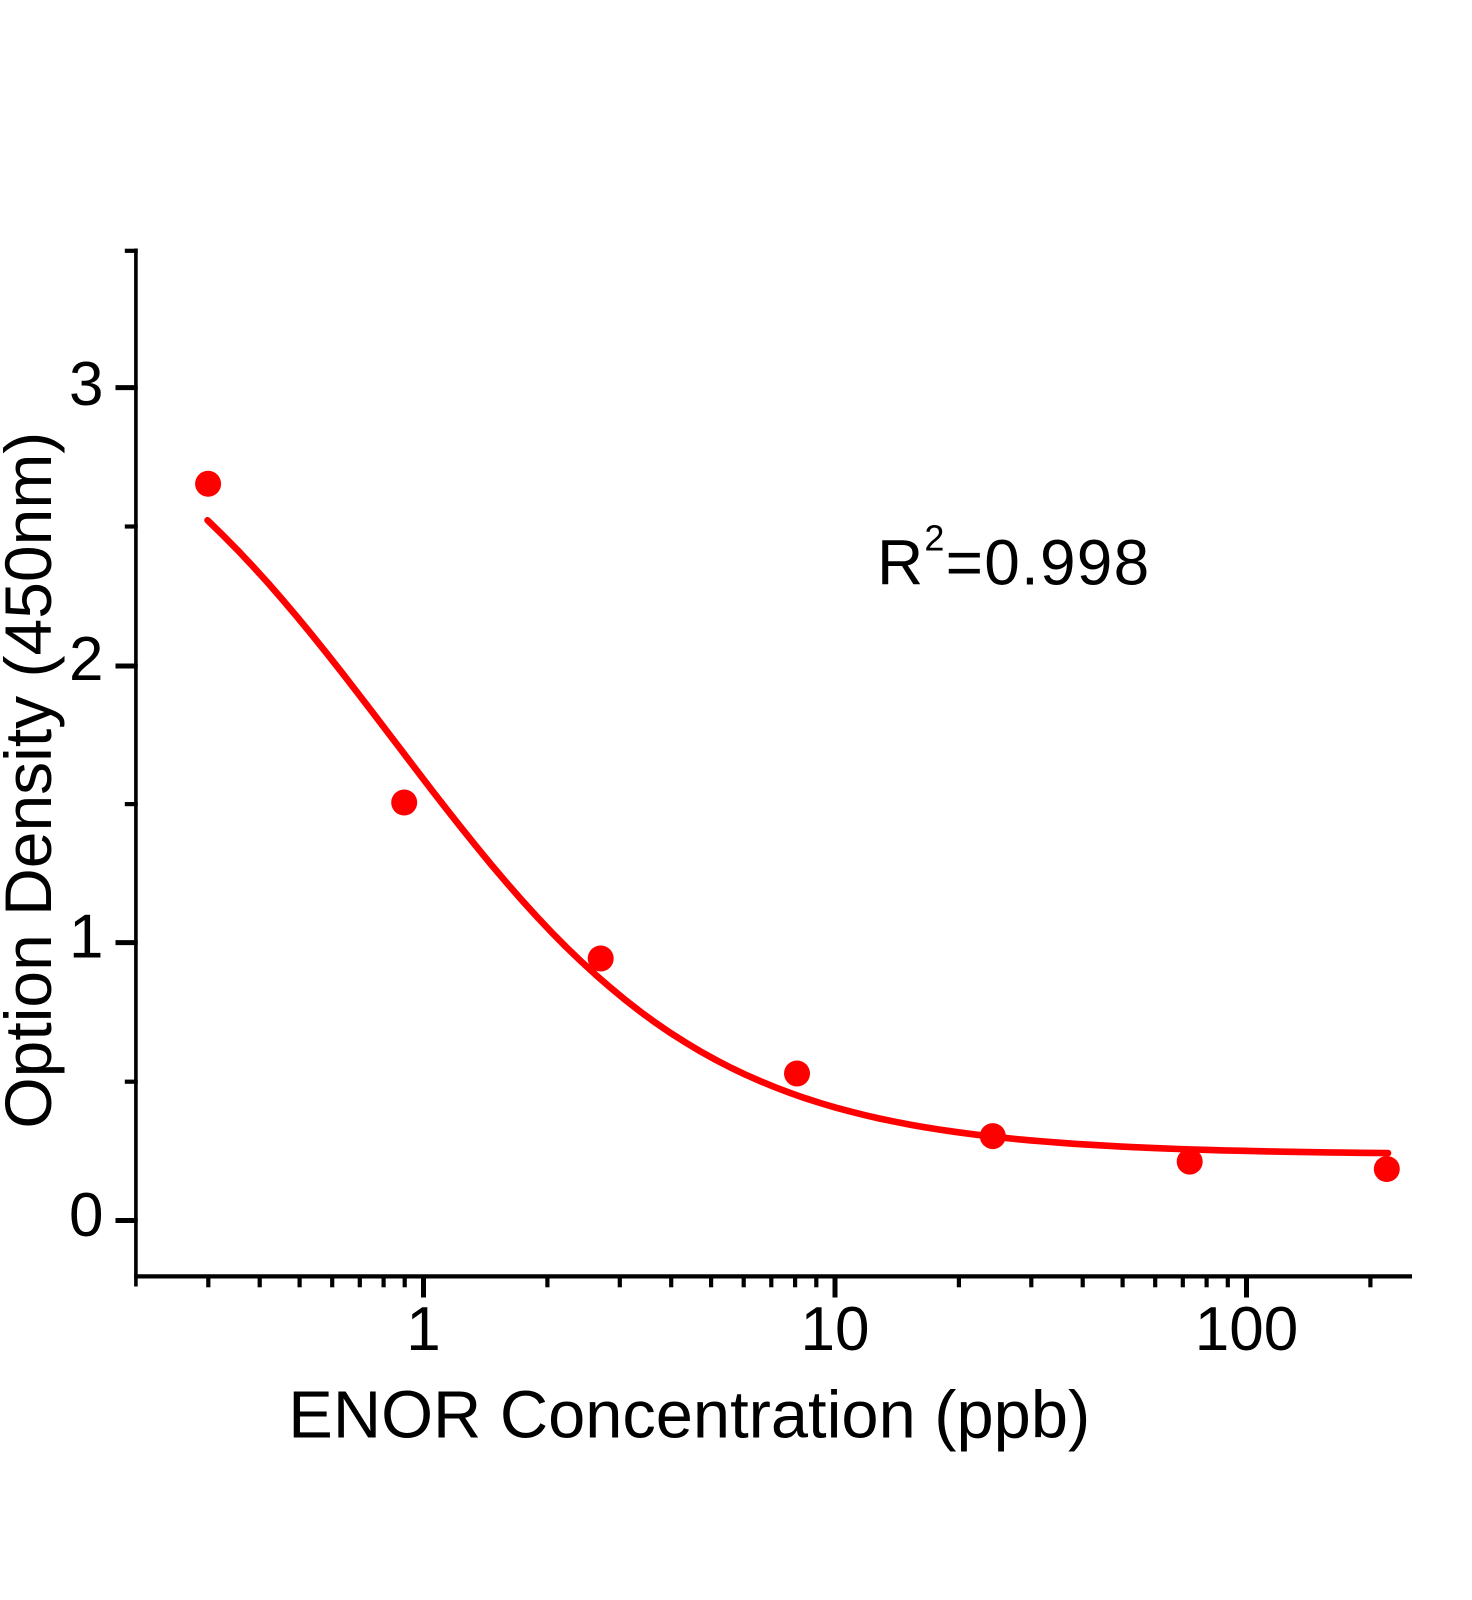  I want to click on svg-text: R2=0.998, so click(1013, 558).